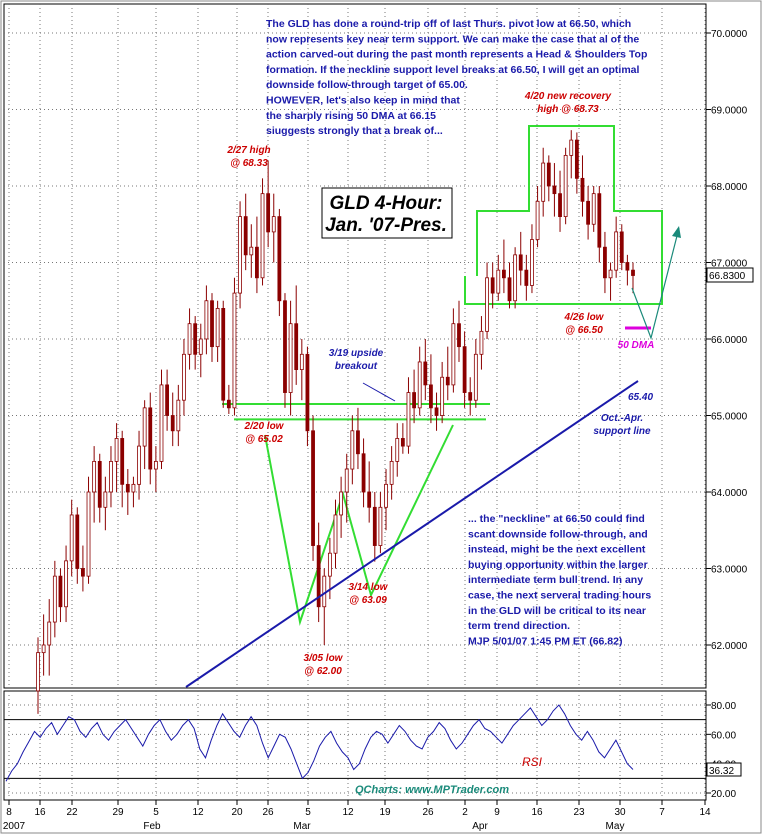 The width and height of the screenshot is (762, 839). I want to click on commentary-bottom-line: ... the "neckline" at 66.50 could find, so click(556, 519).